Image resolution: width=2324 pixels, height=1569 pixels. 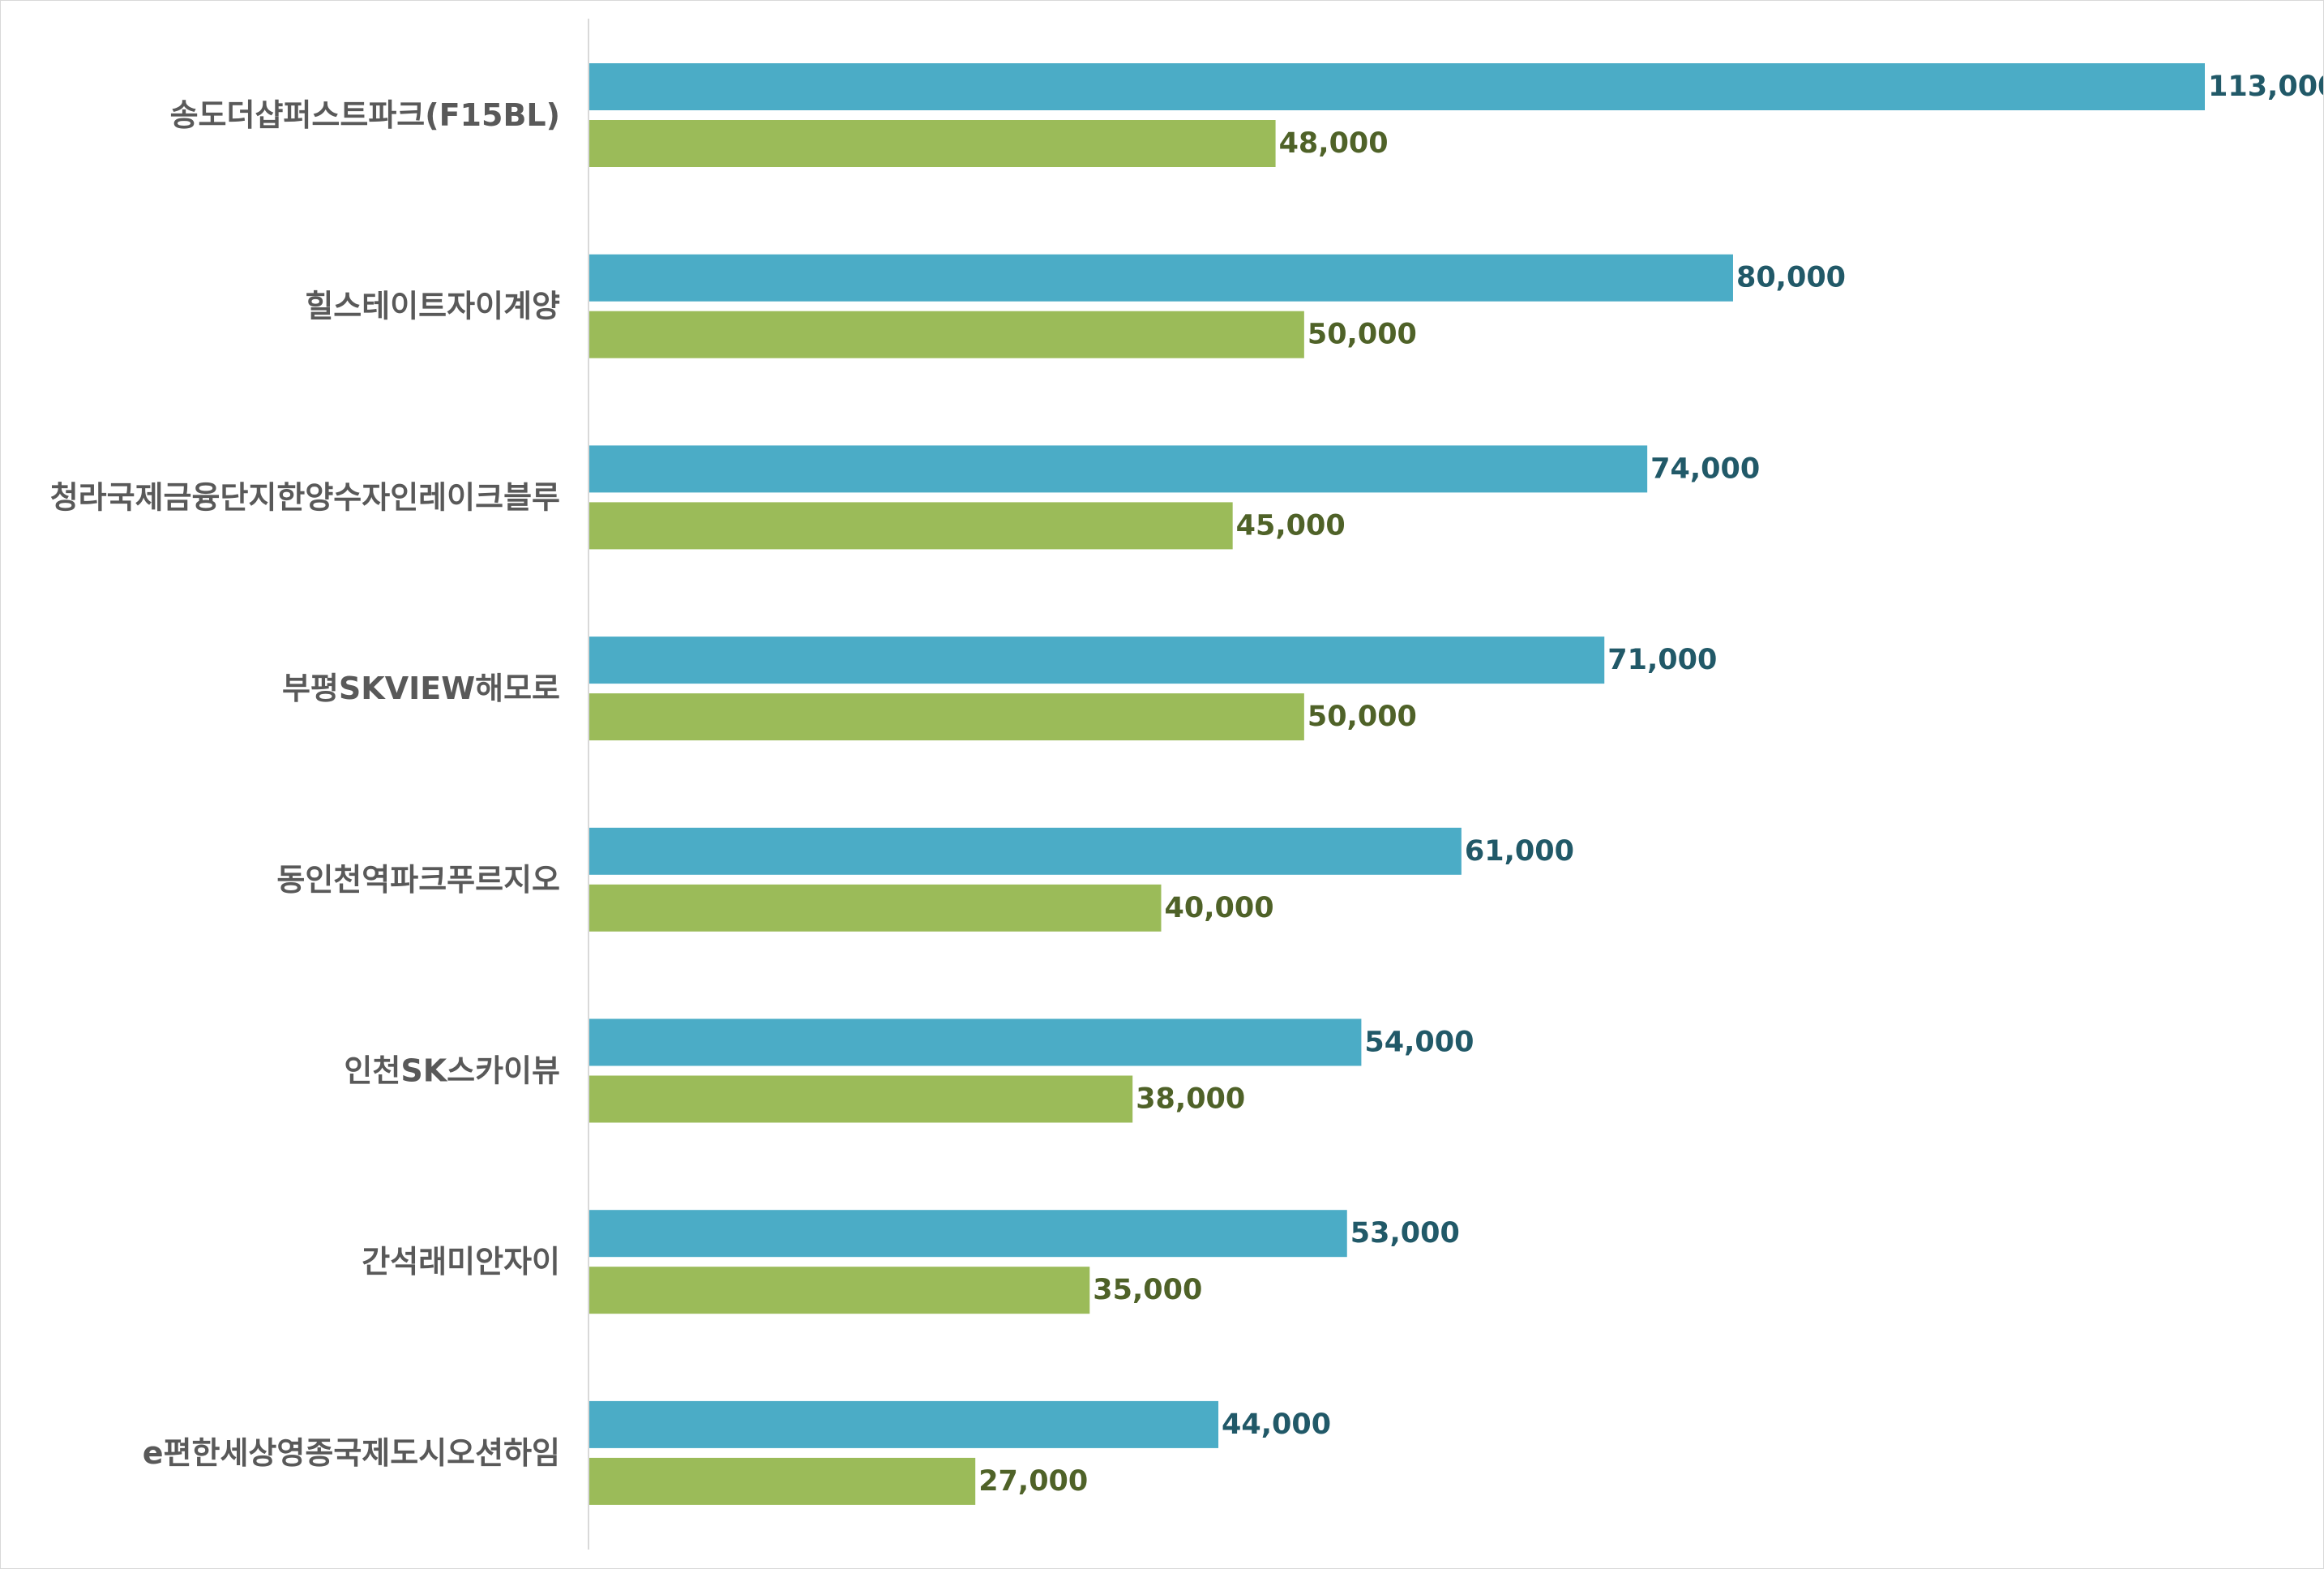 I want to click on data-label-series-2: 40,000, so click(x=1218, y=908).